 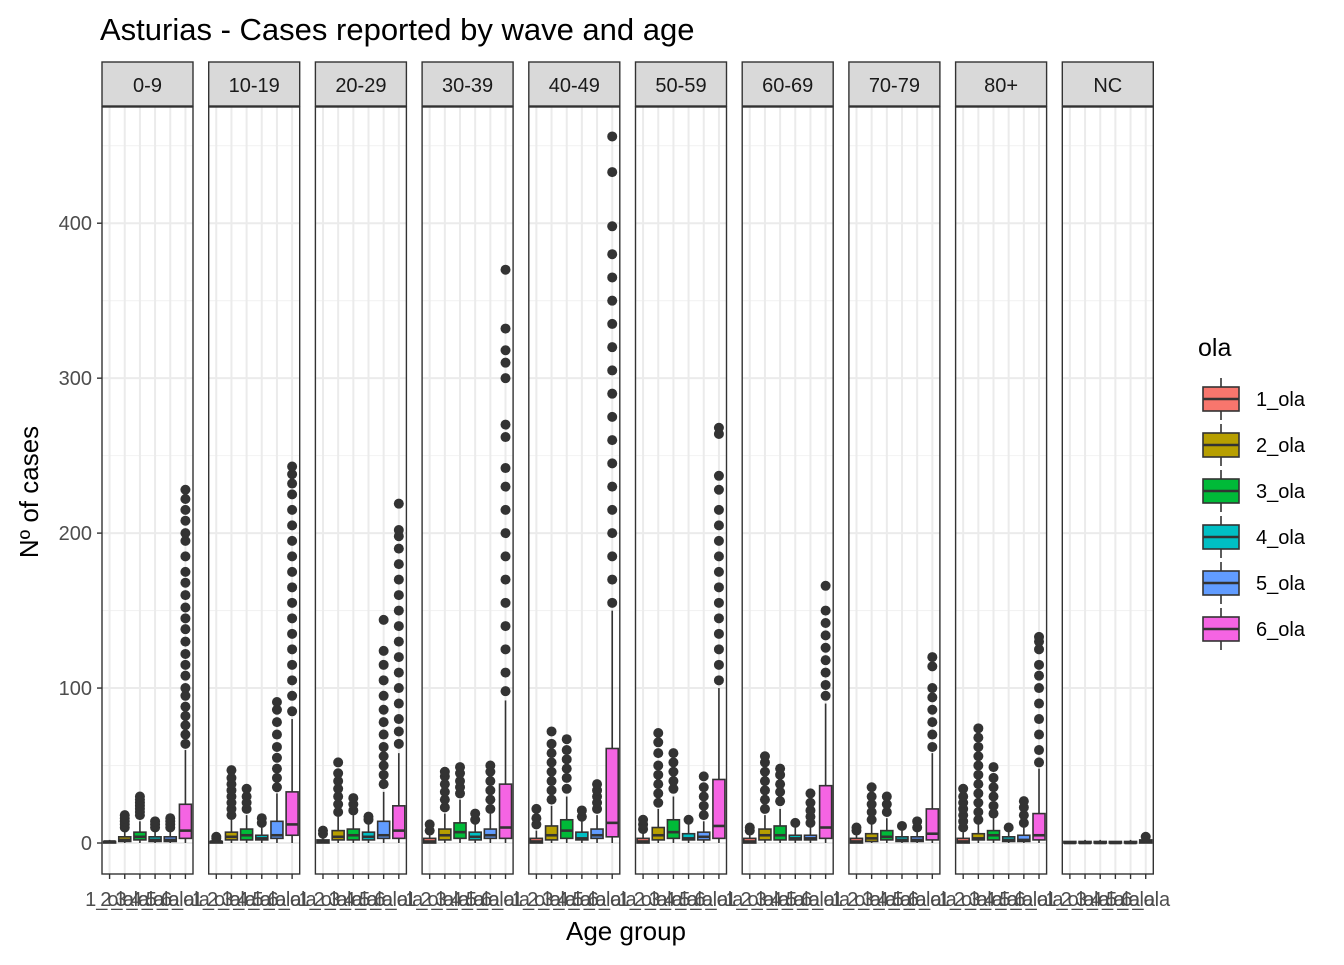 What do you see at coordinates (246, 813) in the screenshot?
I see `box-3_ola` at bounding box center [246, 813].